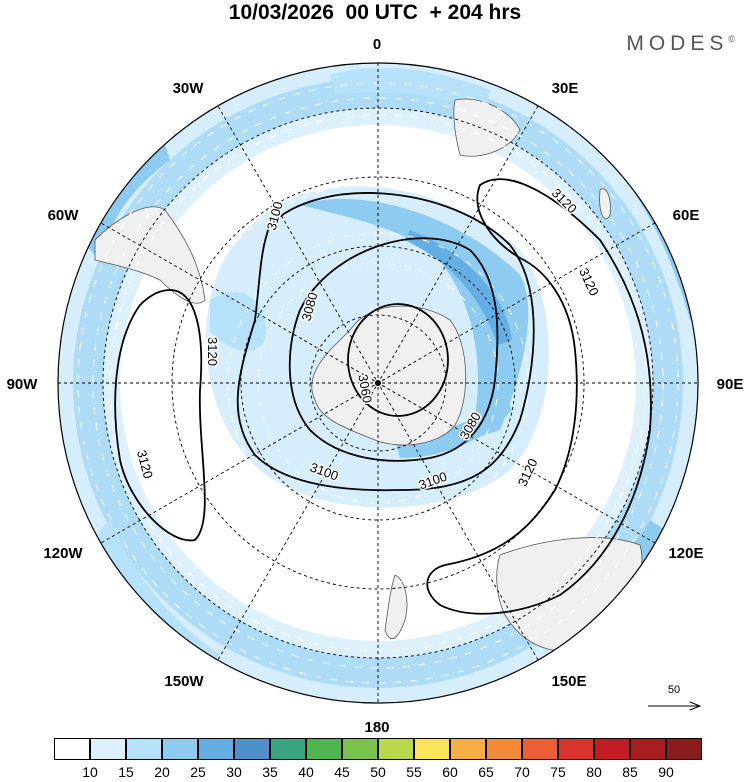 This screenshot has height=782, width=750. Describe the element at coordinates (234, 772) in the screenshot. I see `colorbar-tick-label: 30` at that location.